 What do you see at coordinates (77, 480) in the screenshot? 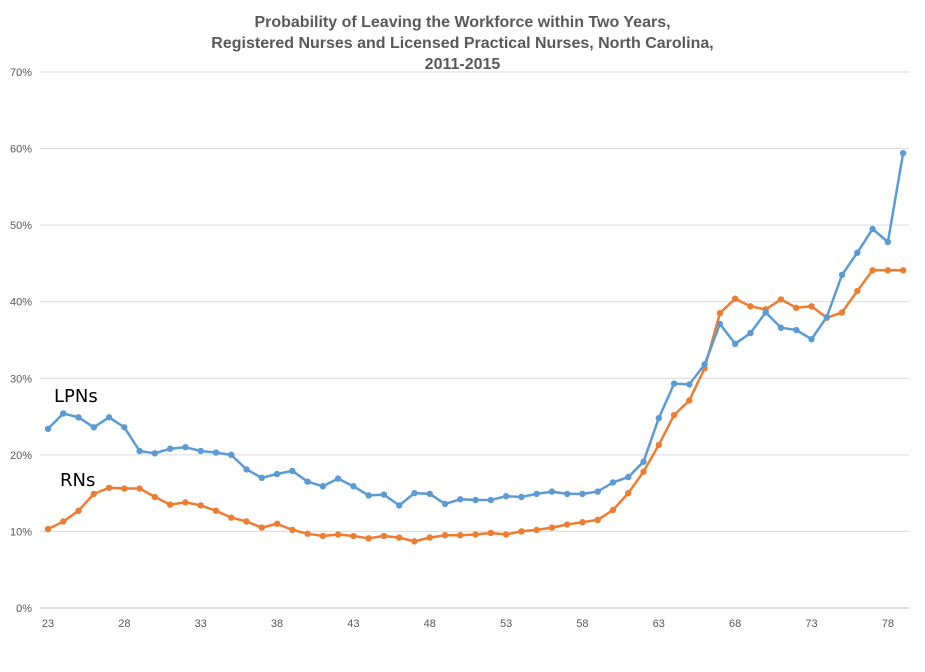
I see `series-label-rns: RNs` at bounding box center [77, 480].